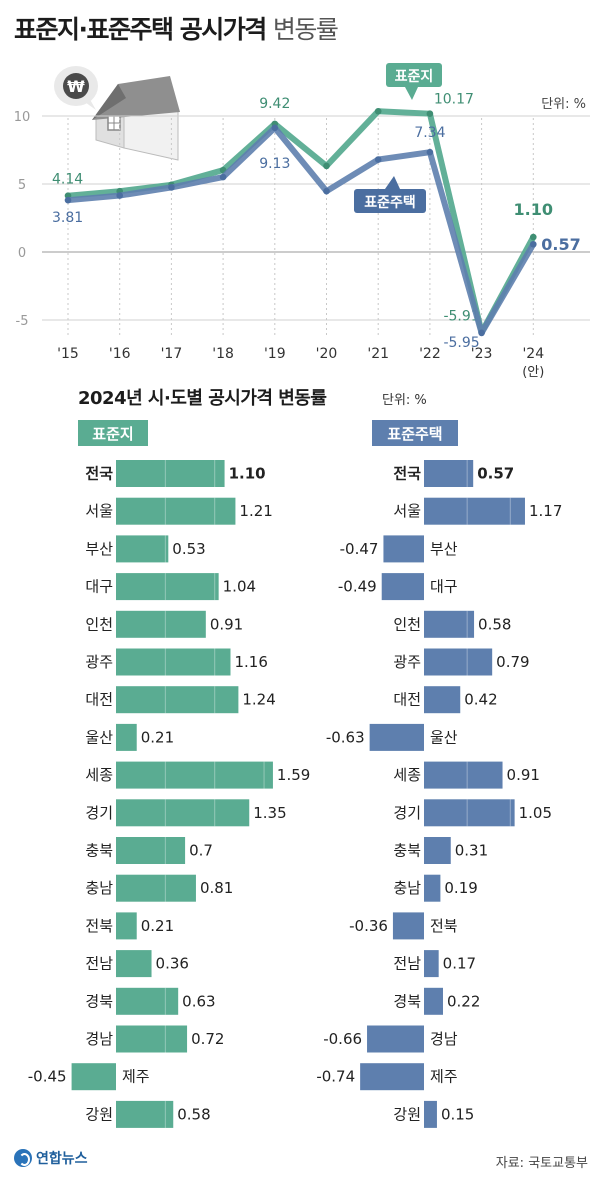 Image resolution: width=600 pixels, height=1189 pixels. I want to click on bar-대전, so click(177, 700).